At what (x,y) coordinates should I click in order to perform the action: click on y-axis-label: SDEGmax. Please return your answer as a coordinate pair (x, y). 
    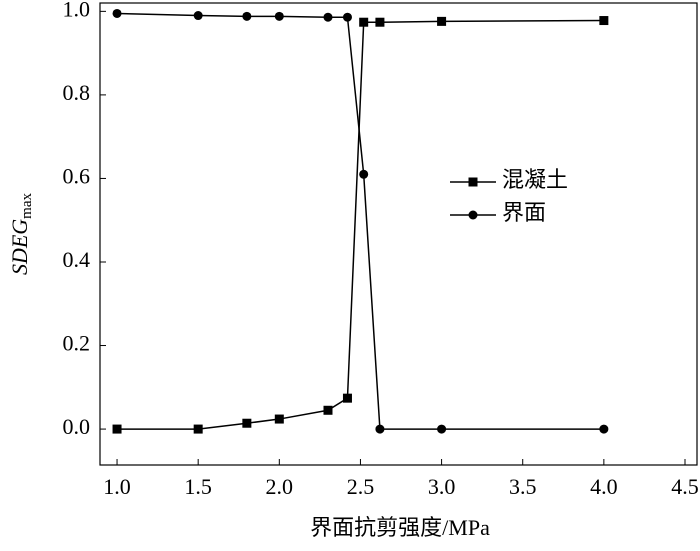
    Looking at the image, I should click on (21, 233).